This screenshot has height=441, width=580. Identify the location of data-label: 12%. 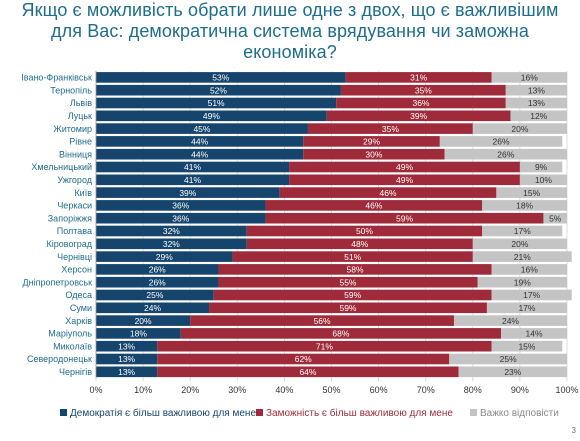
(538, 116).